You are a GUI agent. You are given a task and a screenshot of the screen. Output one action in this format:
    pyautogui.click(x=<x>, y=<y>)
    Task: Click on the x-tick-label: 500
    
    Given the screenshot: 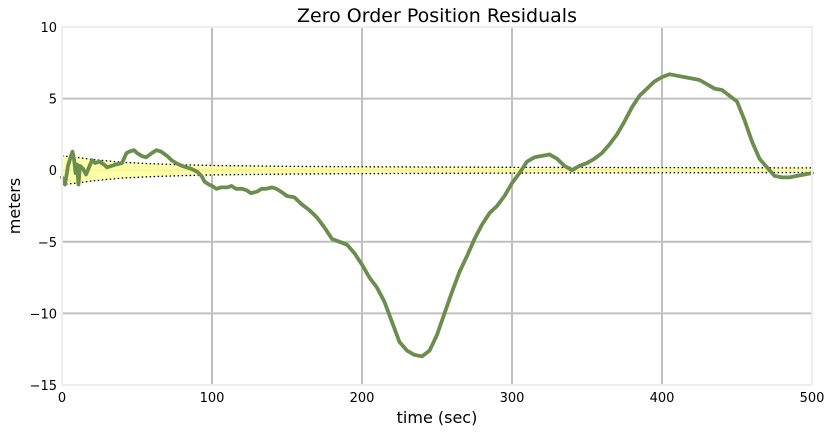 What is the action you would take?
    pyautogui.click(x=812, y=398)
    